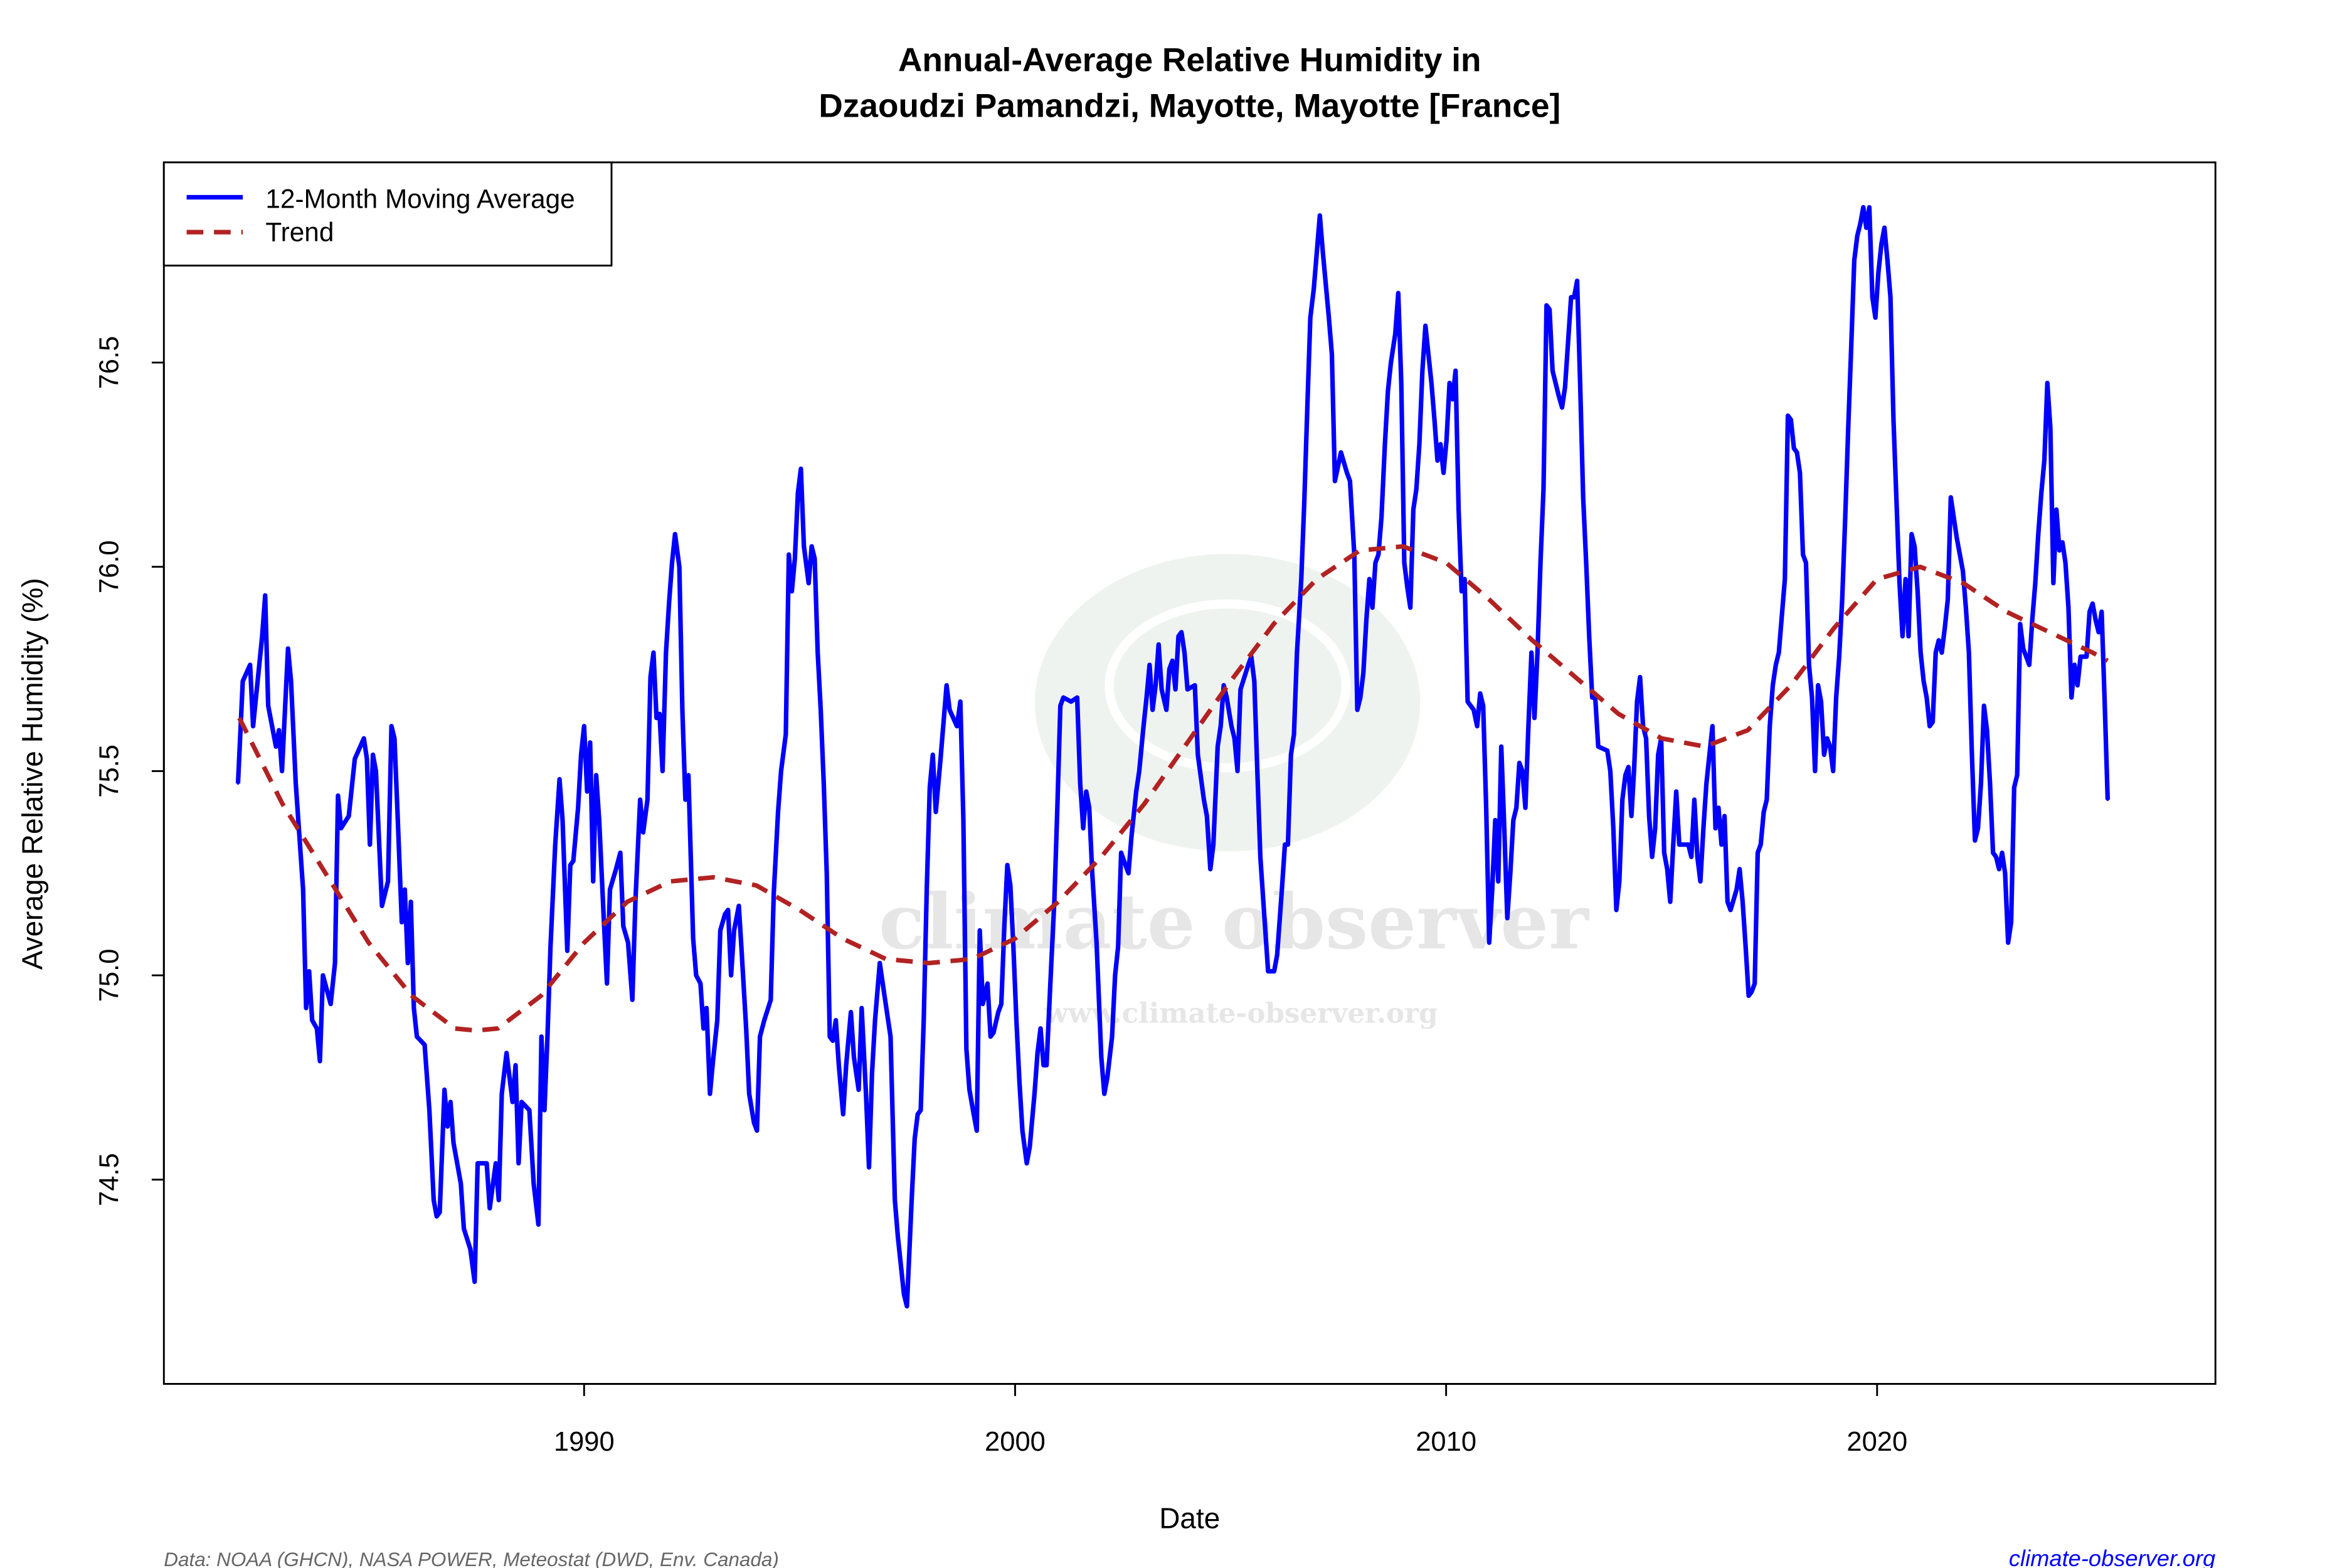 The height and width of the screenshot is (1568, 2352). Describe the element at coordinates (110, 1179) in the screenshot. I see `y-tick-label: 74.5` at that location.